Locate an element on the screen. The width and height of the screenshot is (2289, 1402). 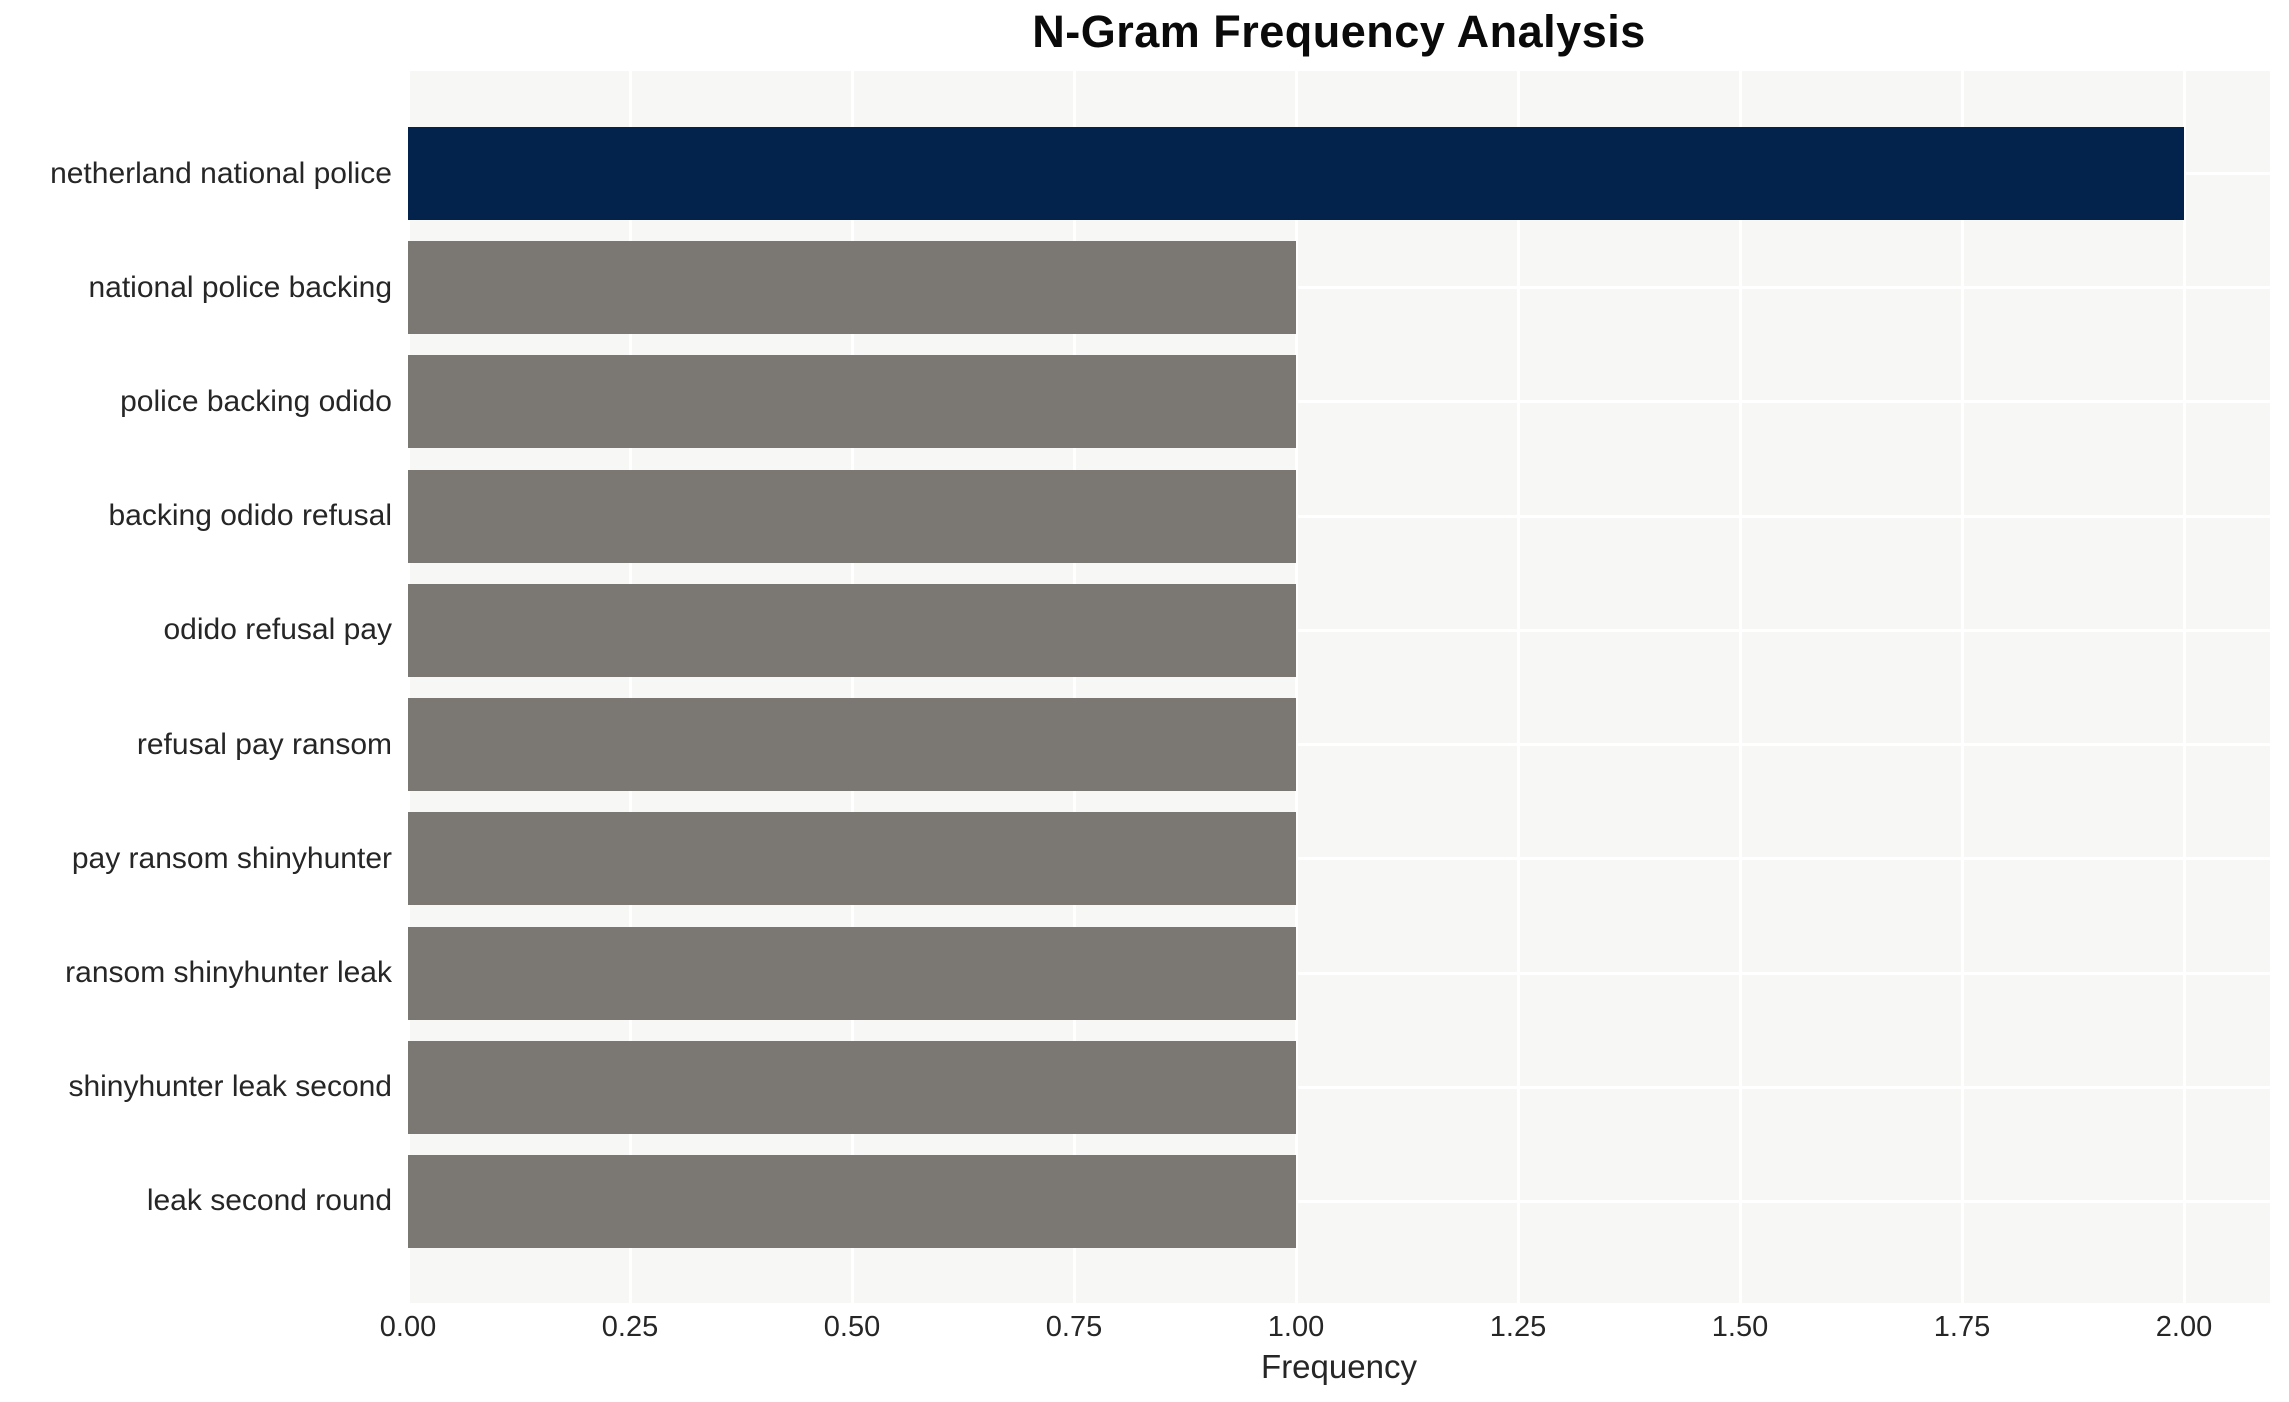
bar-refusal-pay-ransom is located at coordinates (852, 745).